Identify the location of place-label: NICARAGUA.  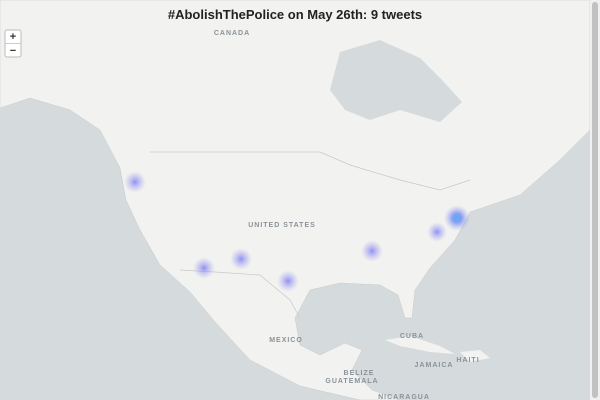
(404, 397).